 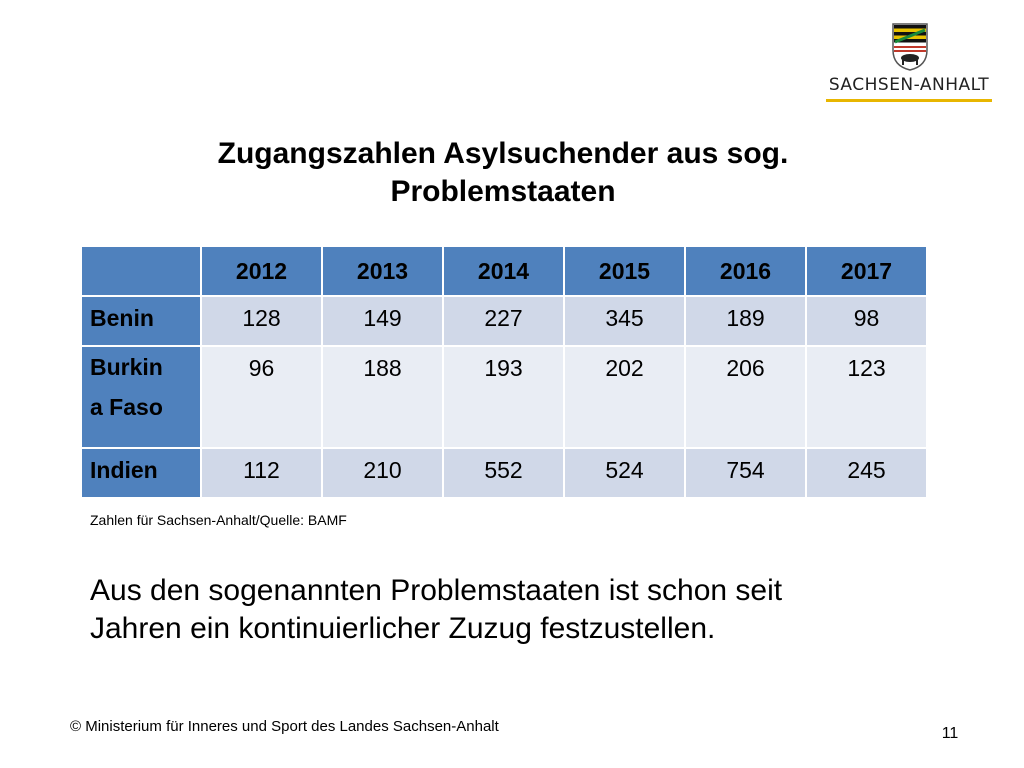 What do you see at coordinates (141, 271) in the screenshot?
I see `header-corner-cell` at bounding box center [141, 271].